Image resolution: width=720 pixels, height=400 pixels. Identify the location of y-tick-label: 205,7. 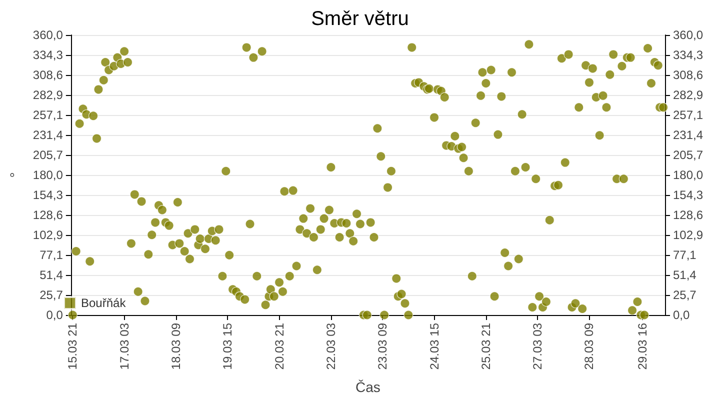
(48, 155).